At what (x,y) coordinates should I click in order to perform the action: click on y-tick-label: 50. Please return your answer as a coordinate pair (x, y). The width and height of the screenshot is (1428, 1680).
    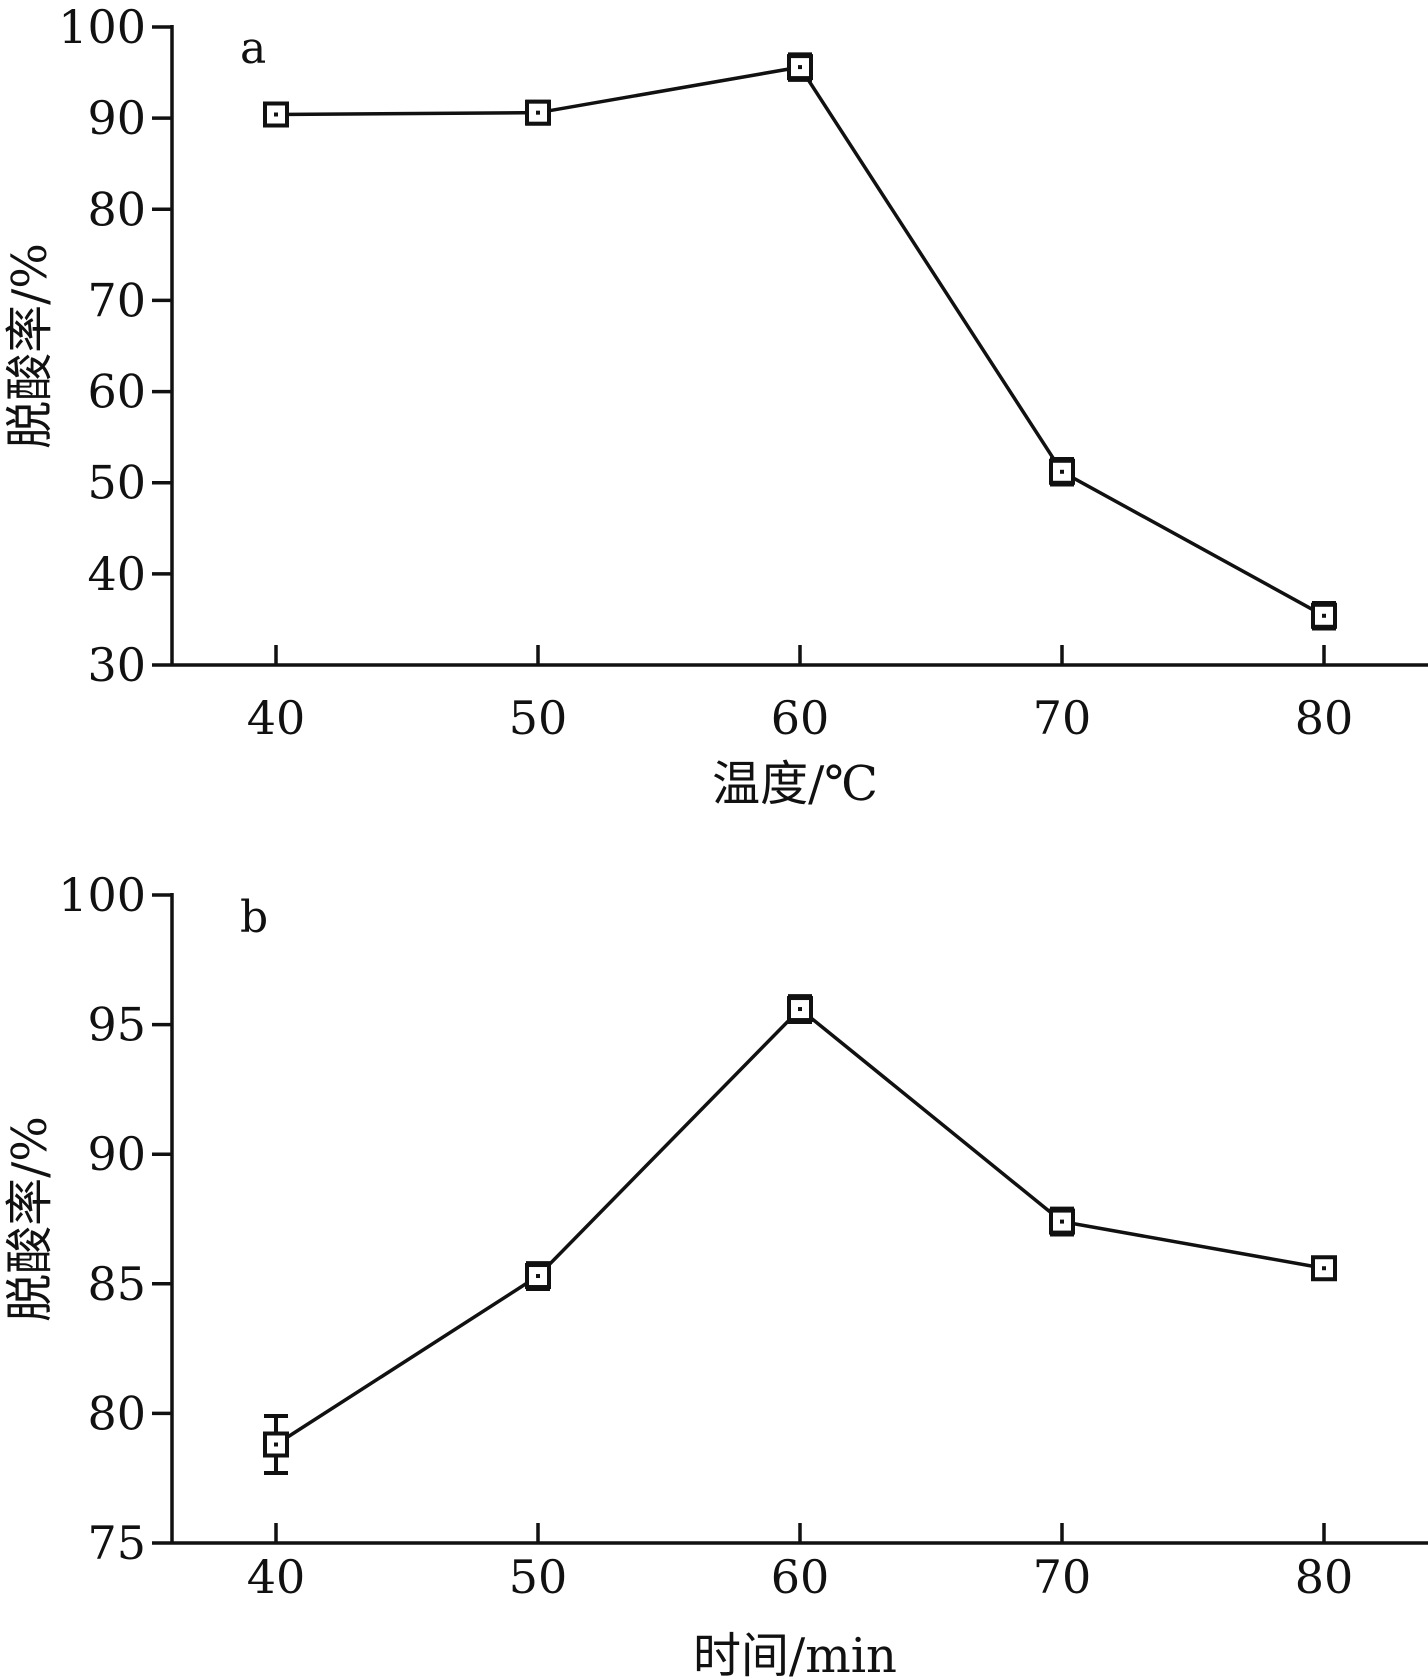
    Looking at the image, I should click on (116, 483).